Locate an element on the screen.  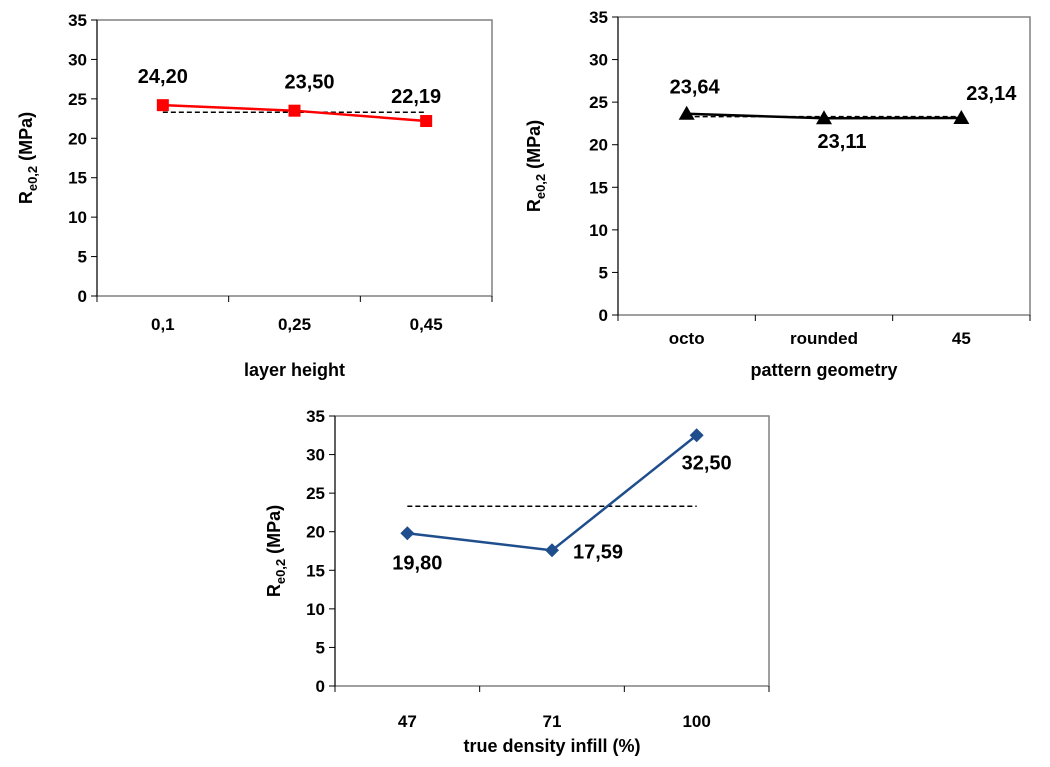
data-label: 23,11 is located at coordinates (842, 142).